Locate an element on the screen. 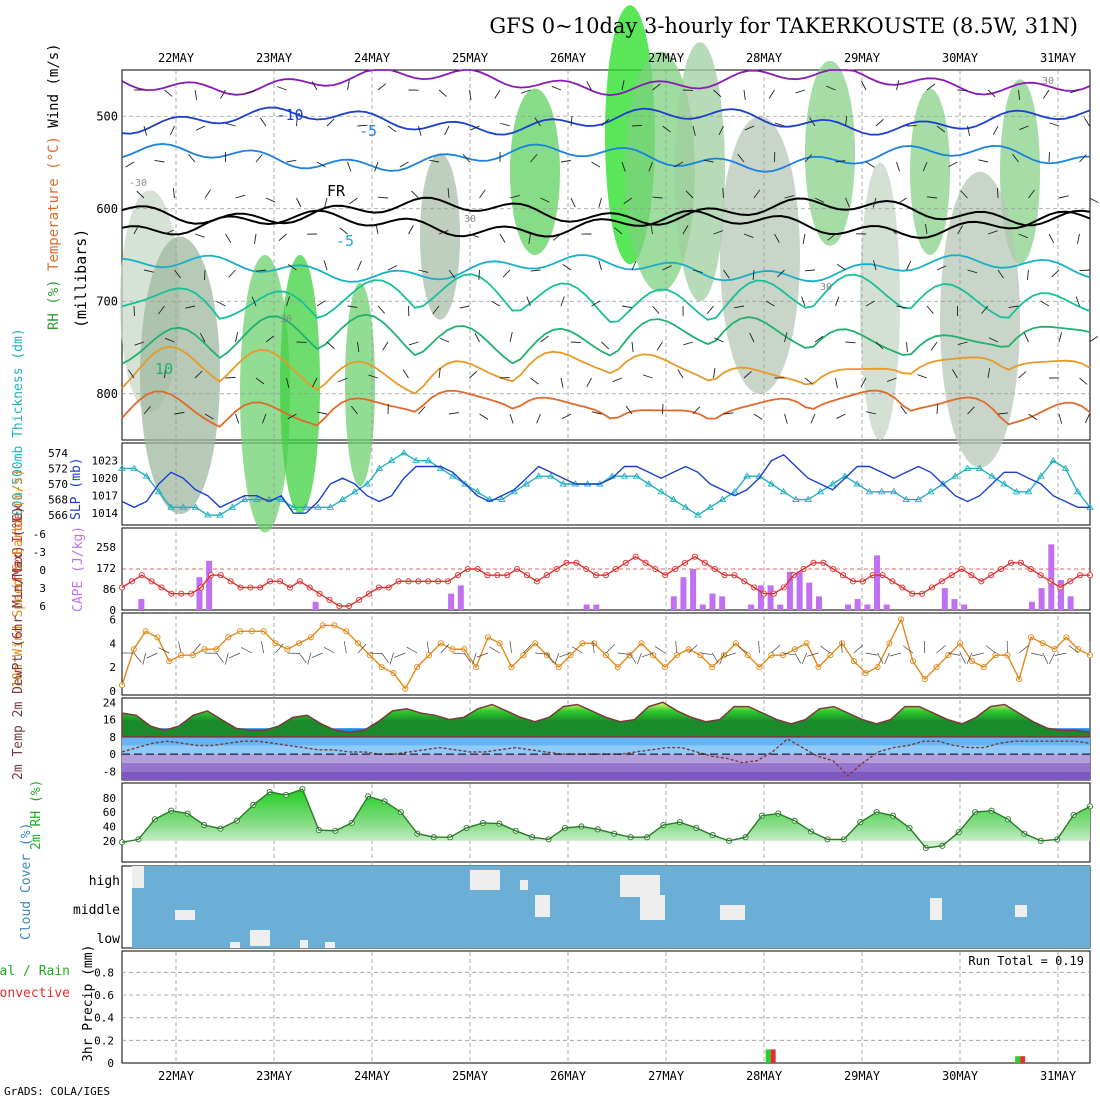  thickness-point is located at coordinates (1053, 460).